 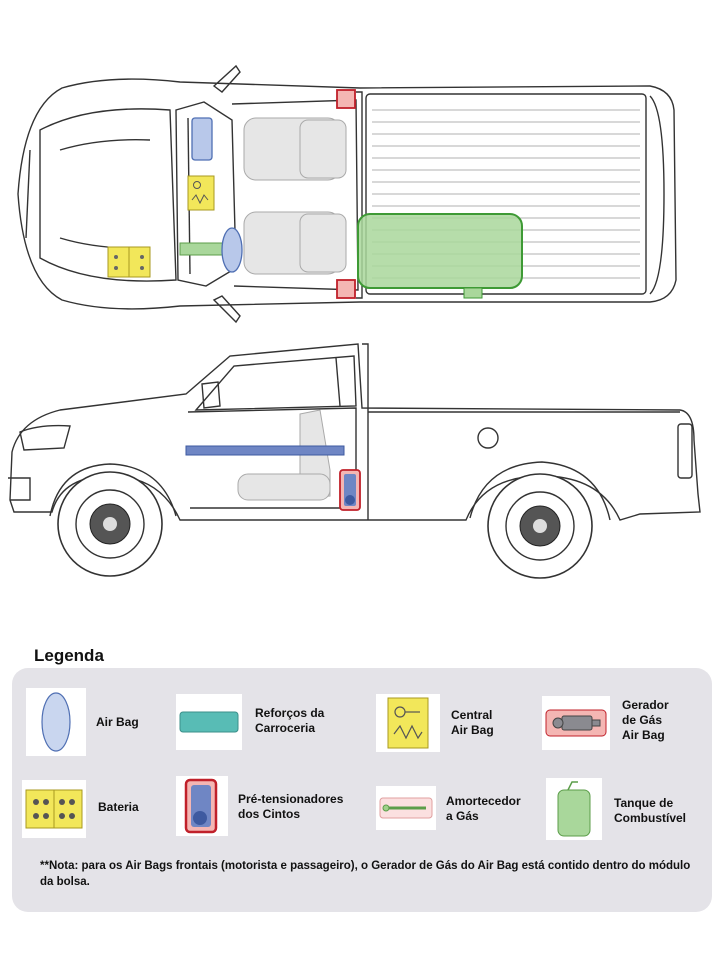 I want to click on battery-icon, so click(x=54, y=809).